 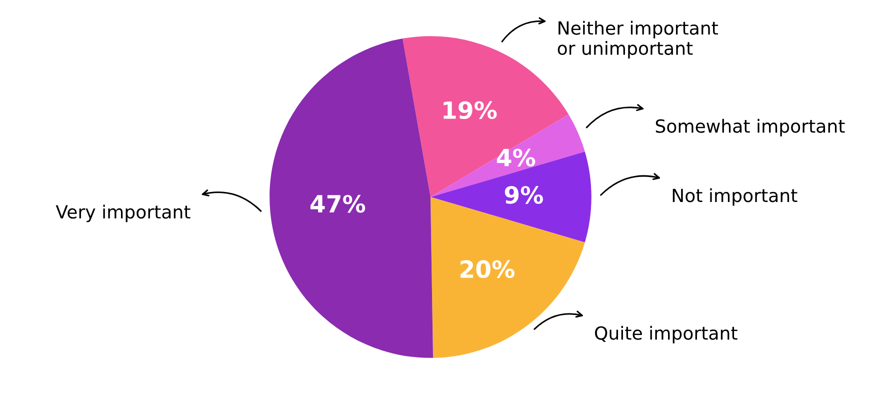 What do you see at coordinates (524, 195) in the screenshot?
I see `data-label: 9%` at bounding box center [524, 195].